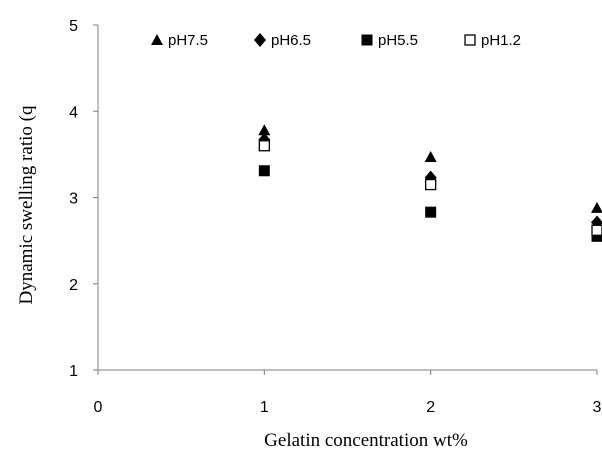 The width and height of the screenshot is (602, 450). What do you see at coordinates (73, 371) in the screenshot?
I see `y-tick-label: 1` at bounding box center [73, 371].